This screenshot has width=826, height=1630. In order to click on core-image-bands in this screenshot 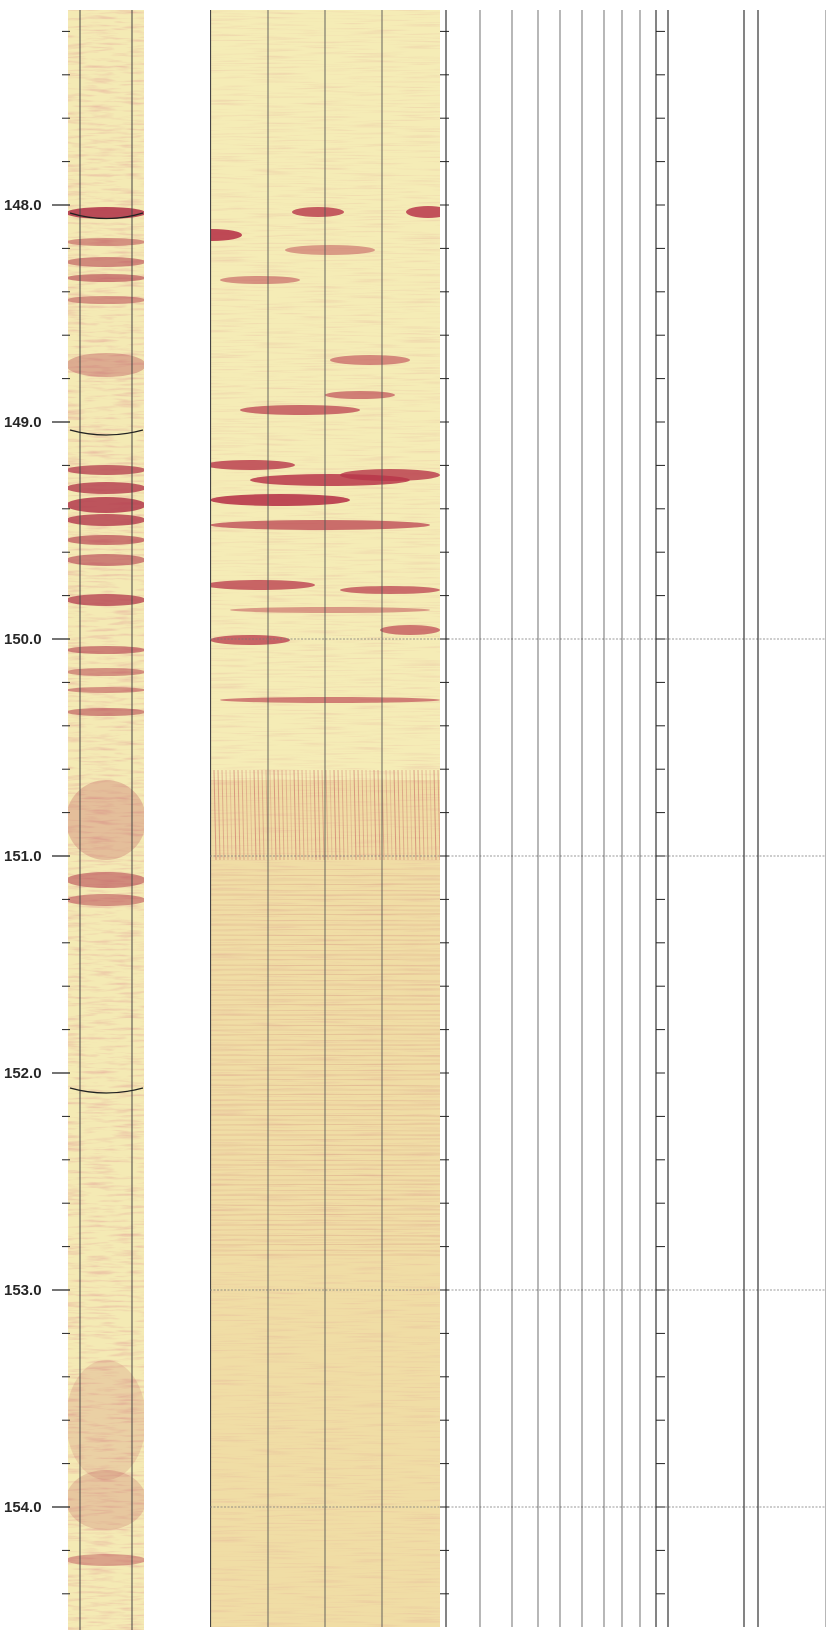, I will do `click(106, 886)`.